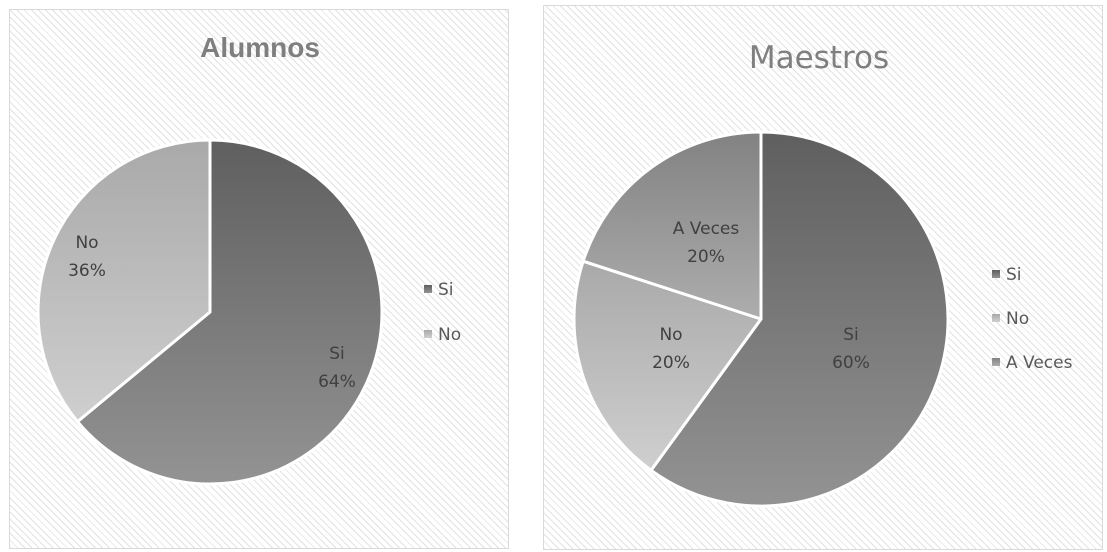 This screenshot has height=552, width=1107. Describe the element at coordinates (442, 312) in the screenshot. I see `legend: Si No` at that location.